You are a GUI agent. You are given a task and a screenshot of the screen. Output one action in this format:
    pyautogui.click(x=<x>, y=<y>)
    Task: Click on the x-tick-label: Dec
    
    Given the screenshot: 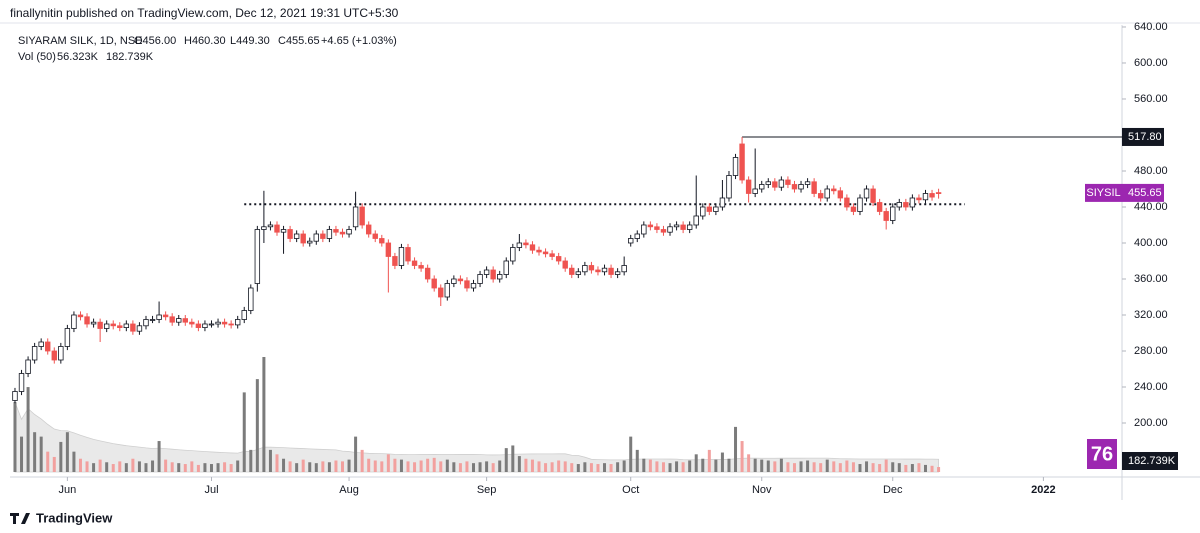 What is the action you would take?
    pyautogui.click(x=893, y=490)
    